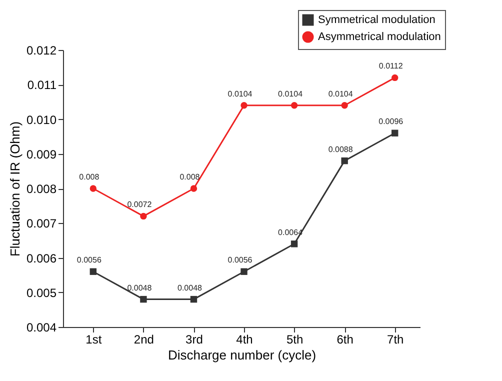 The width and height of the screenshot is (502, 381). Describe the element at coordinates (379, 37) in the screenshot. I see `legend-label: Asymmetrical modulation` at that location.